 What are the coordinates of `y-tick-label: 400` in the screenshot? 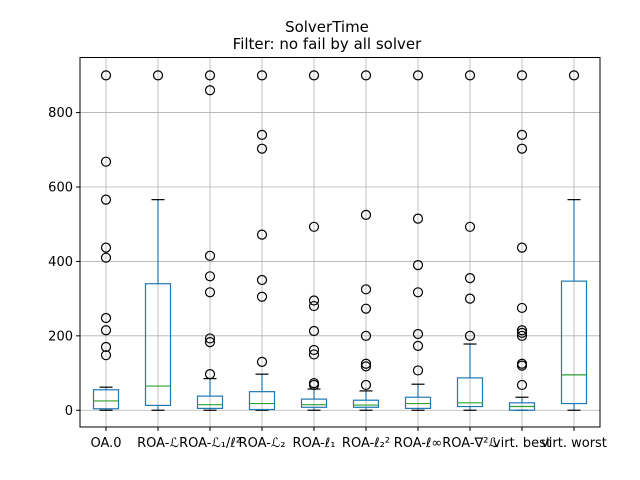 It's located at (60, 262).